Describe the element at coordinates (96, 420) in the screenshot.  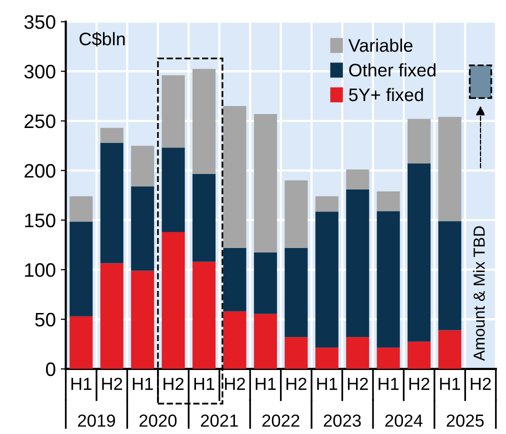
I see `text: 2019` at that location.